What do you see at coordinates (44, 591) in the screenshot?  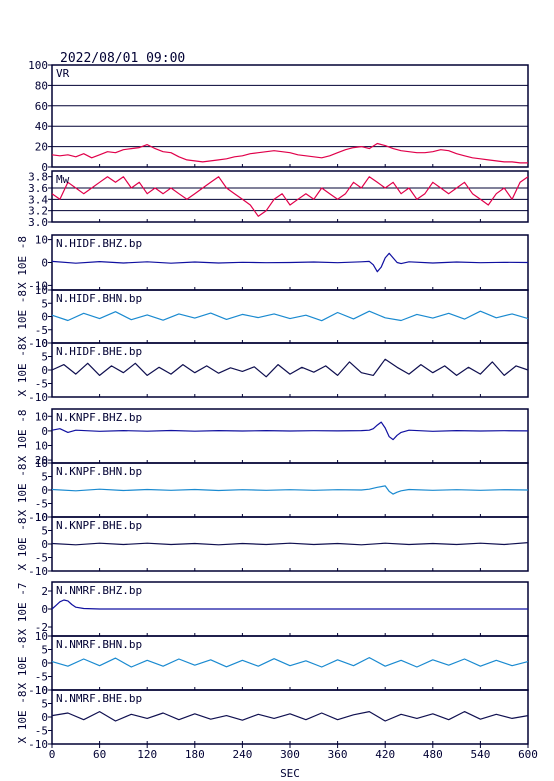 I see `y-tick-label: 2` at bounding box center [44, 591].